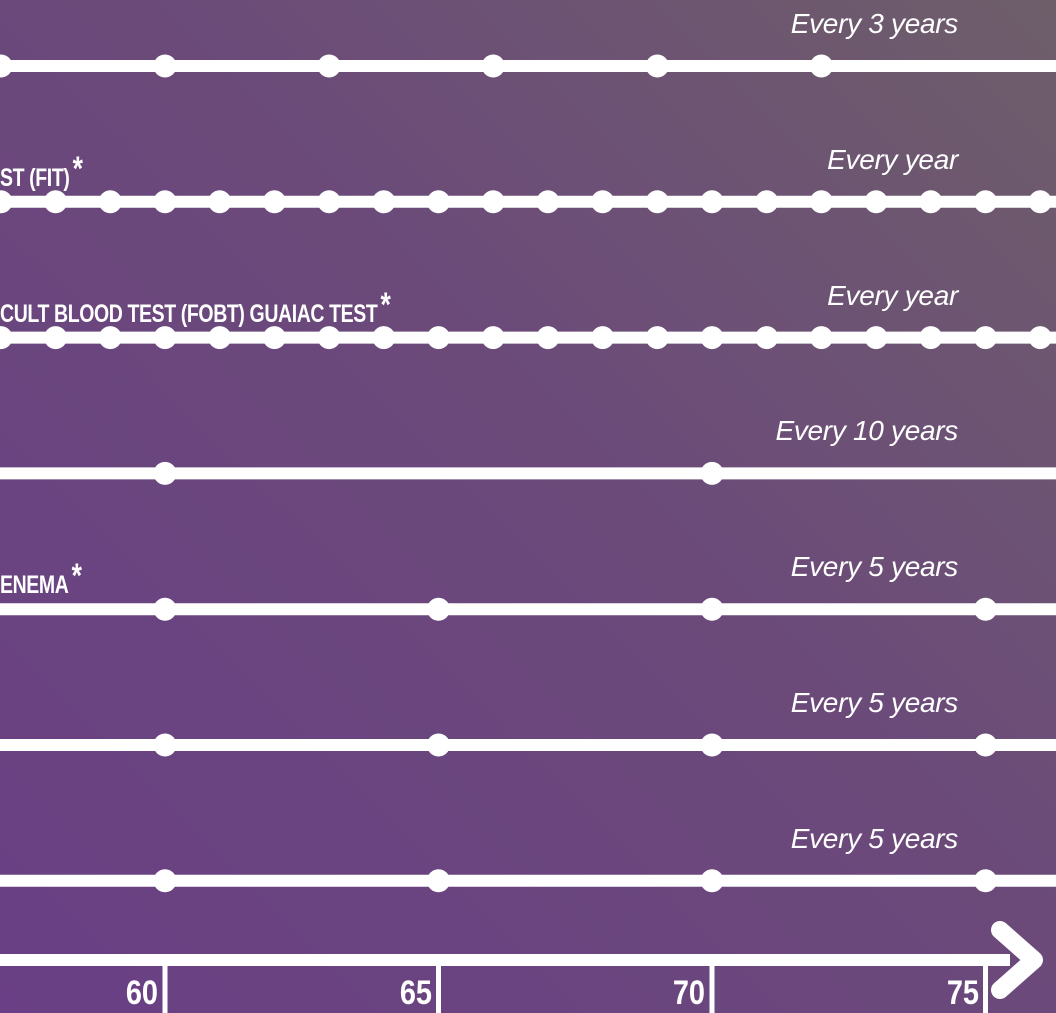  What do you see at coordinates (415, 993) in the screenshot?
I see `age-axis-label: 65` at bounding box center [415, 993].